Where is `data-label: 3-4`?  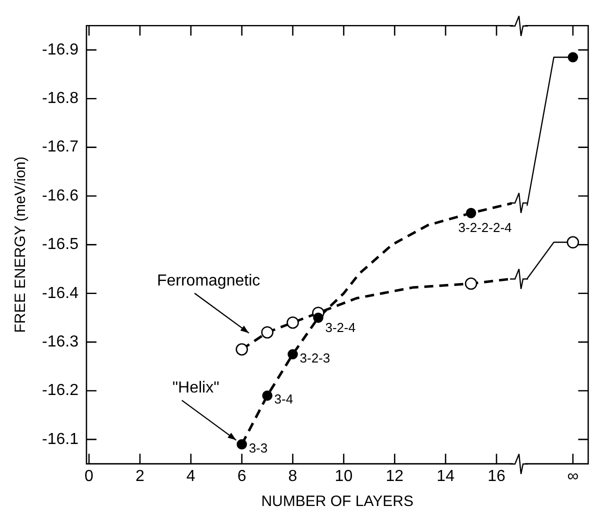
data-label: 3-4 is located at coordinates (284, 399).